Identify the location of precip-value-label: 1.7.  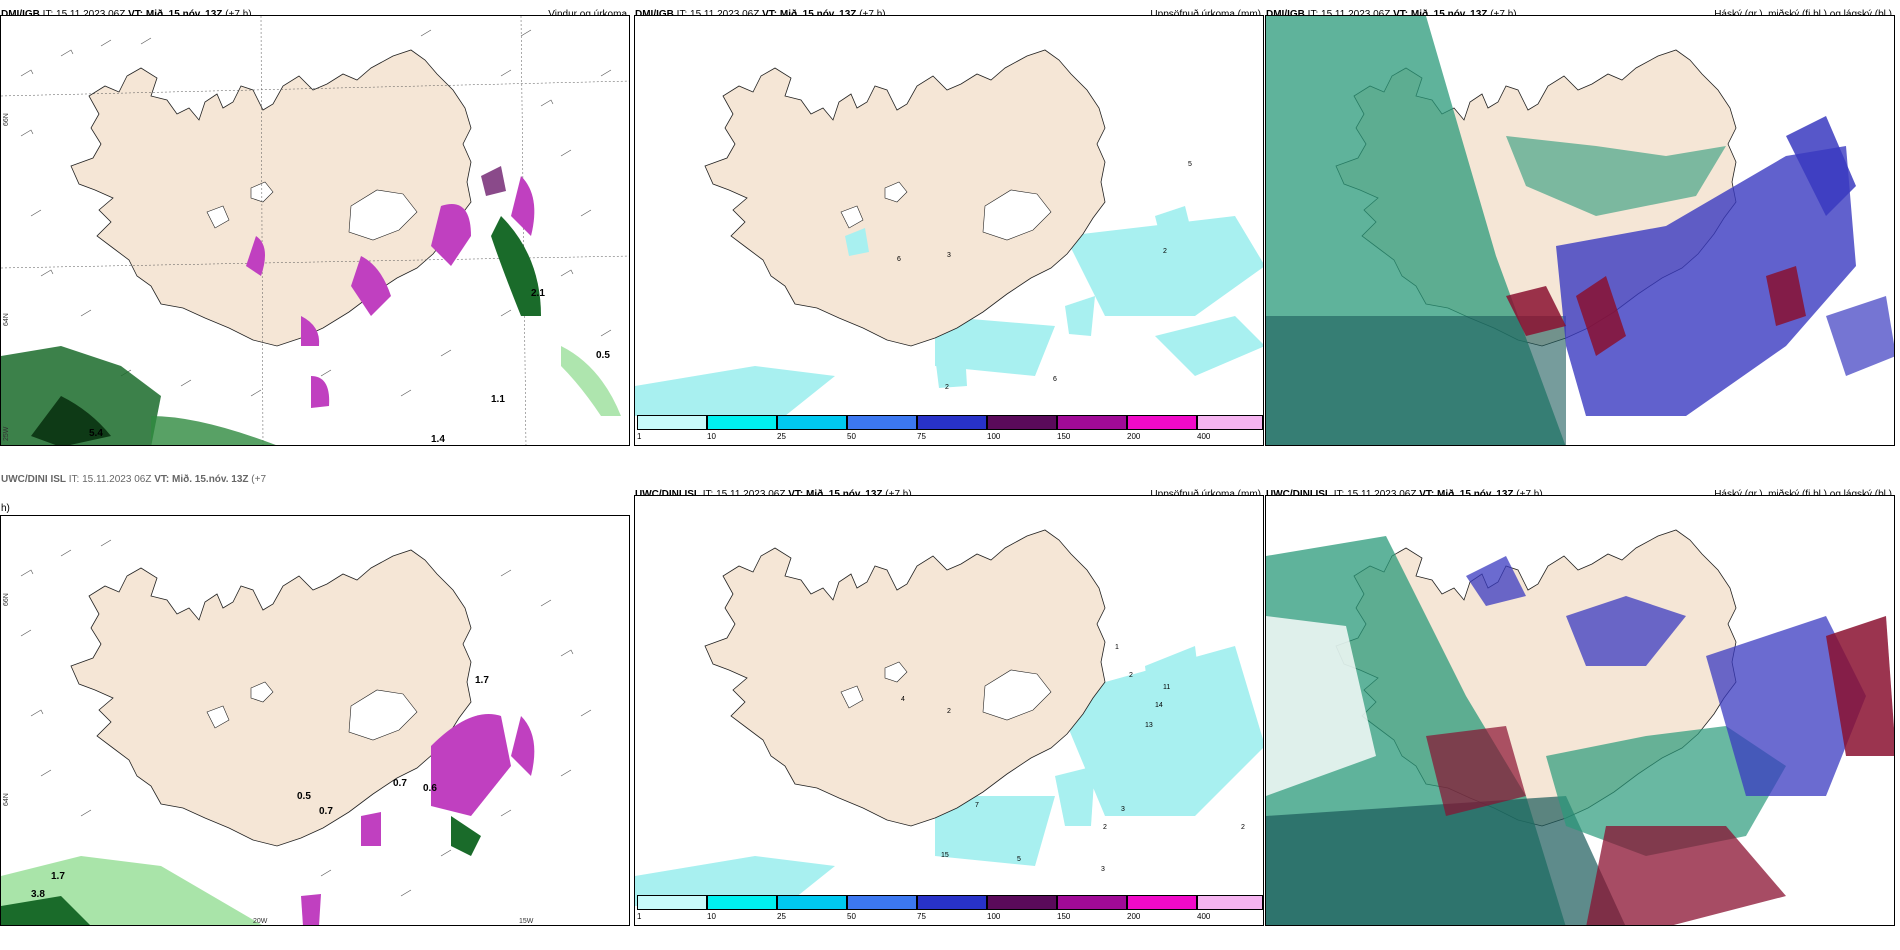
(482, 680).